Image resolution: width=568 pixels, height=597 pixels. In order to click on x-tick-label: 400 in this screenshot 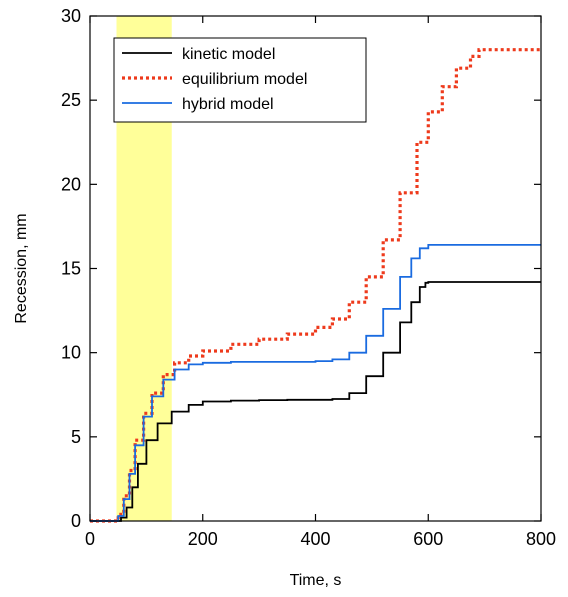, I will do `click(315, 539)`.